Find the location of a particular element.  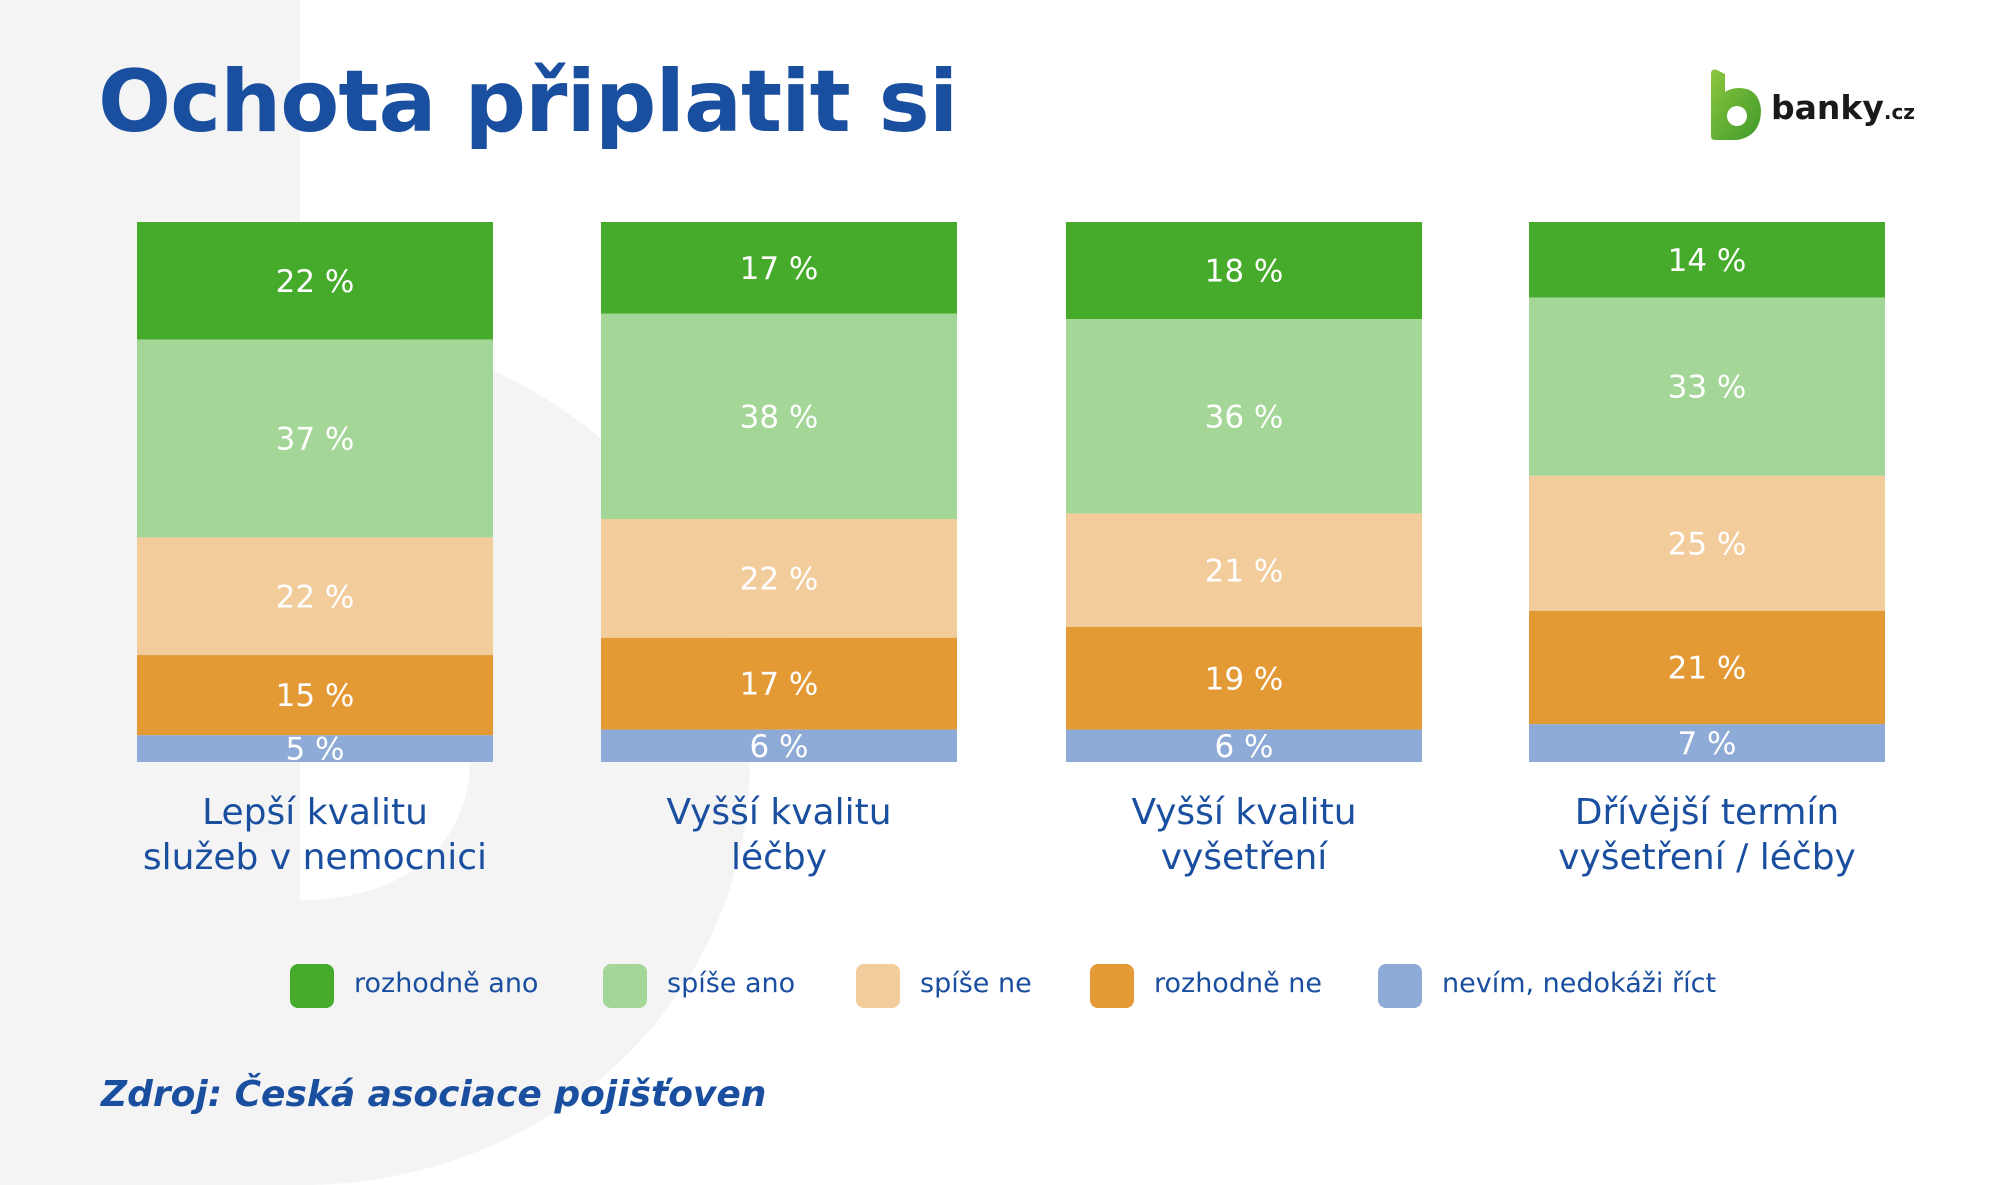

category-label-line: Dřívější termín is located at coordinates (1707, 812).